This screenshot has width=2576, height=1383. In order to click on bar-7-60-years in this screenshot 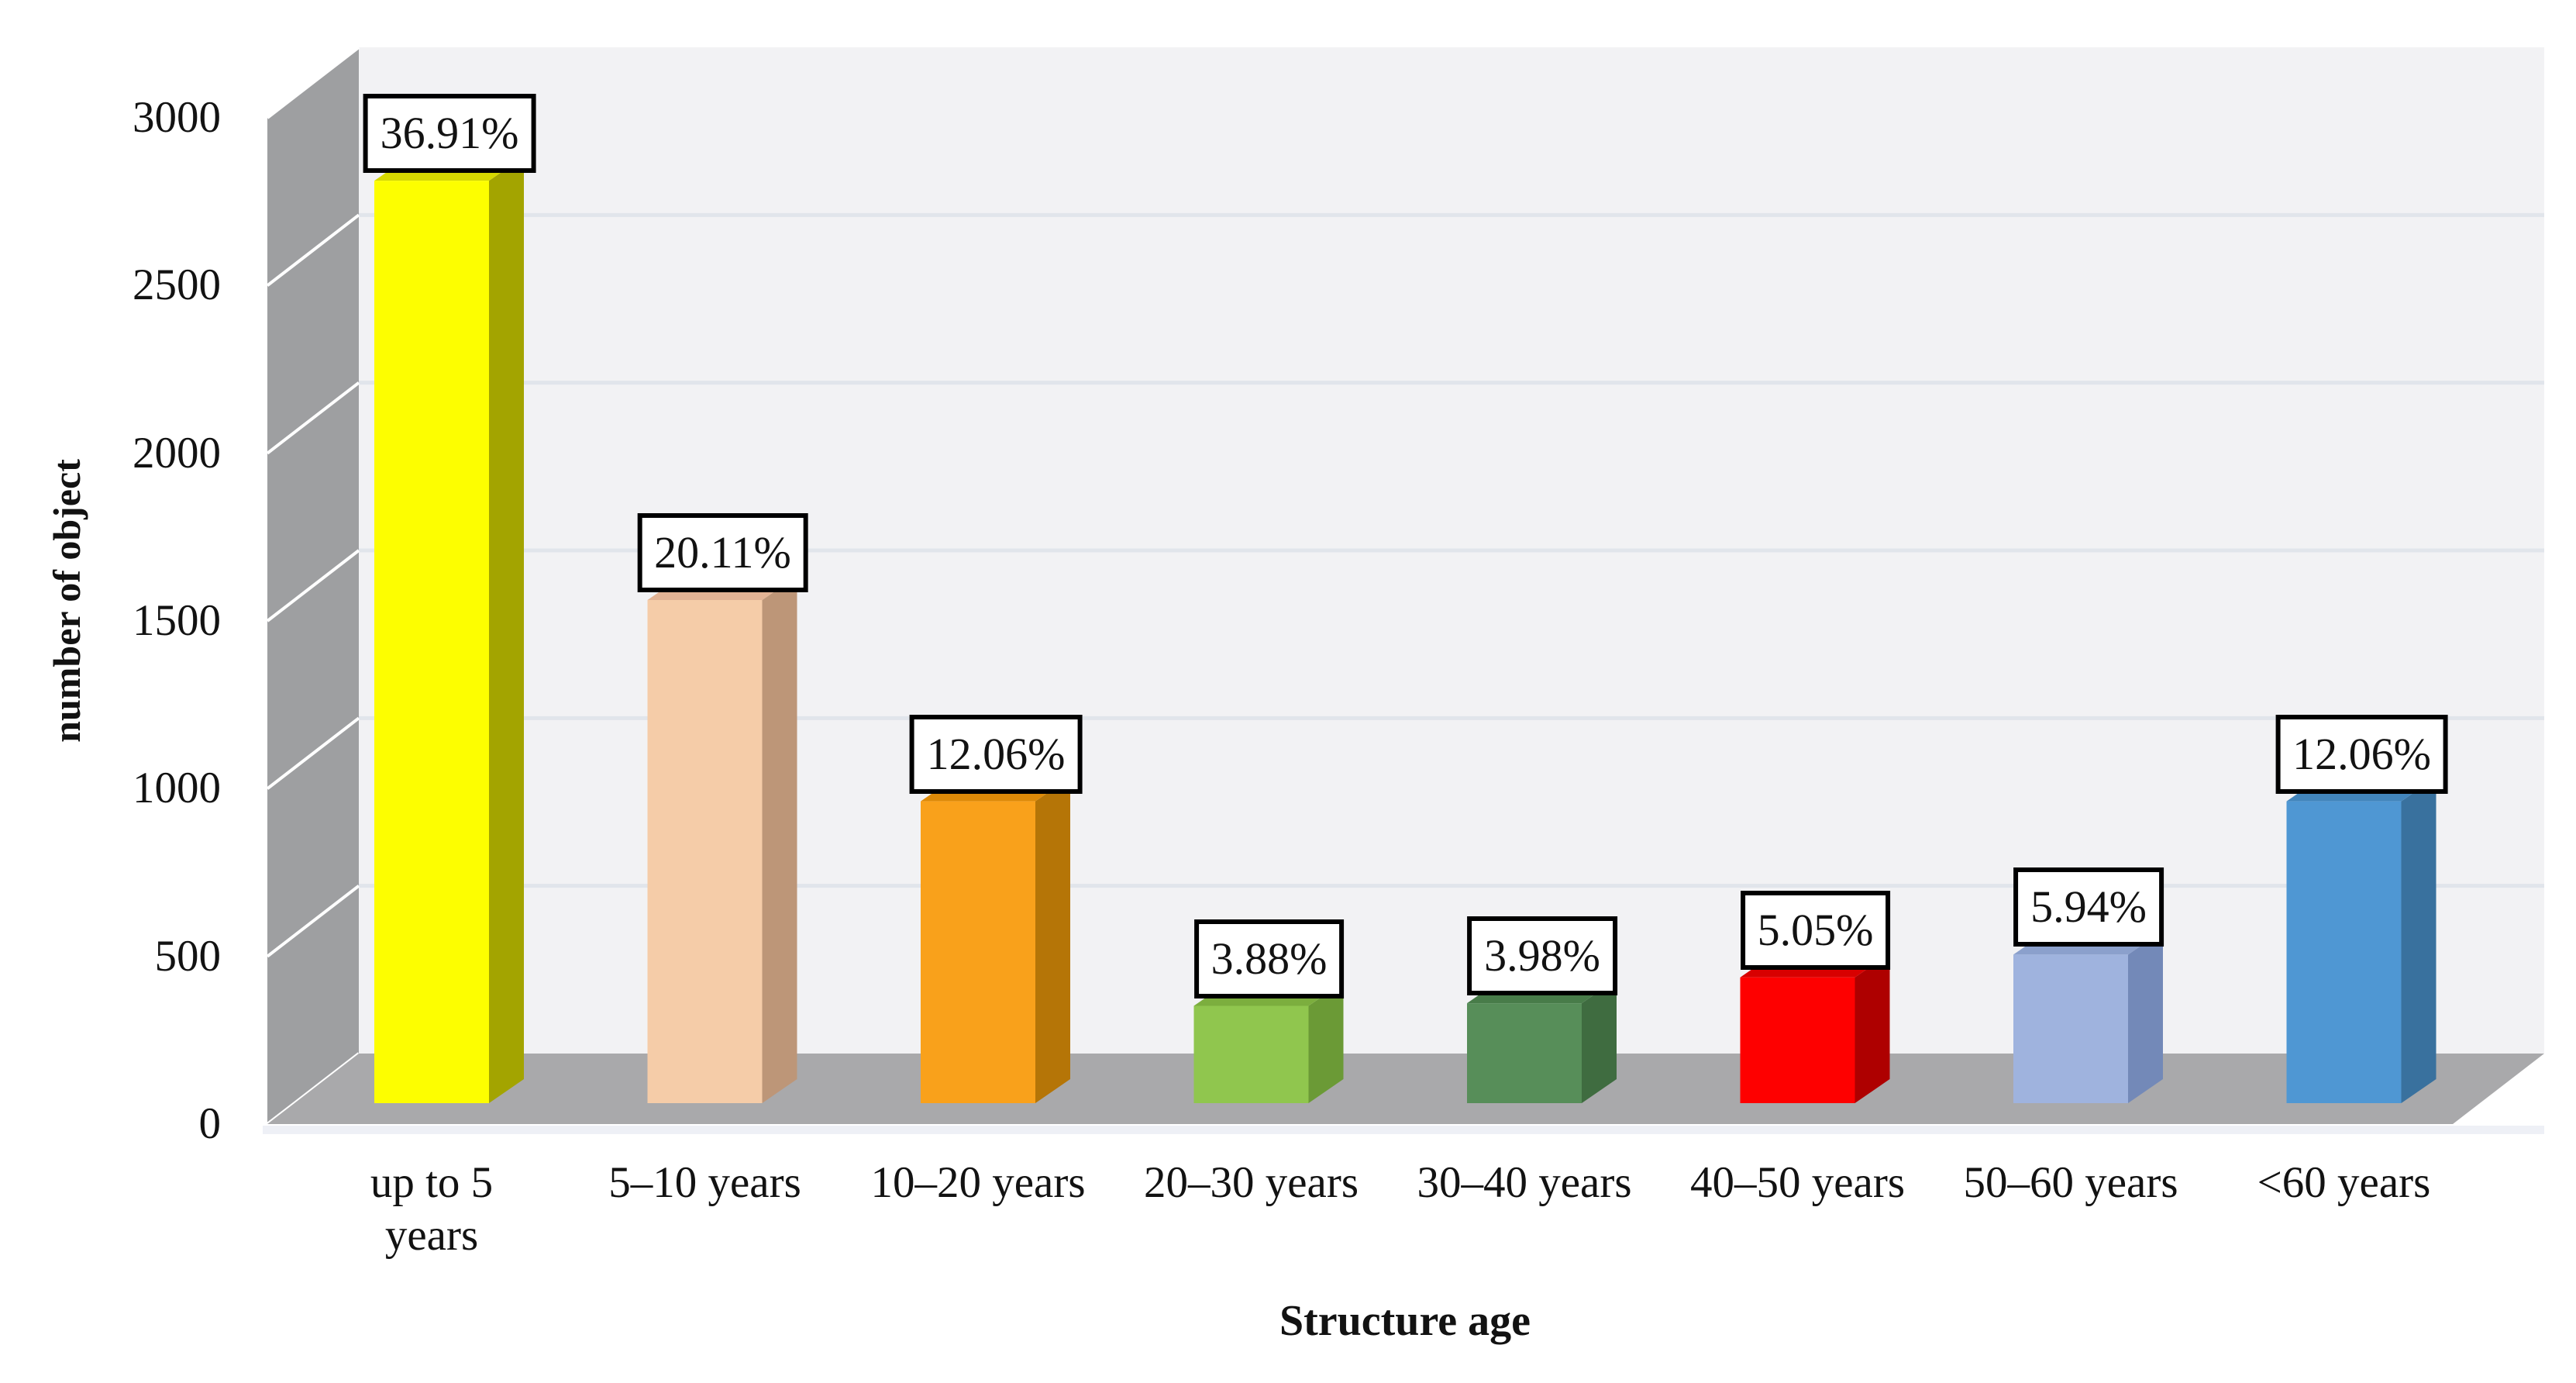, I will do `click(2361, 940)`.